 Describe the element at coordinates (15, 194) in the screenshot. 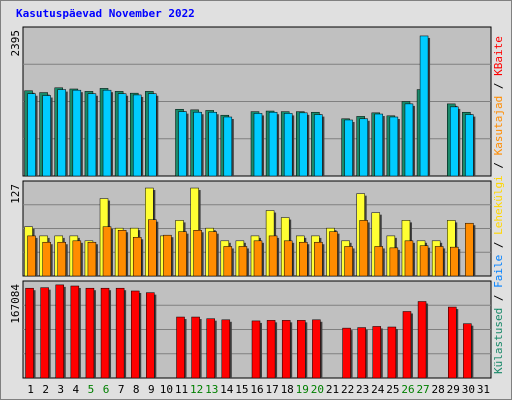

I see `y-tick-label-middle: 127` at that location.